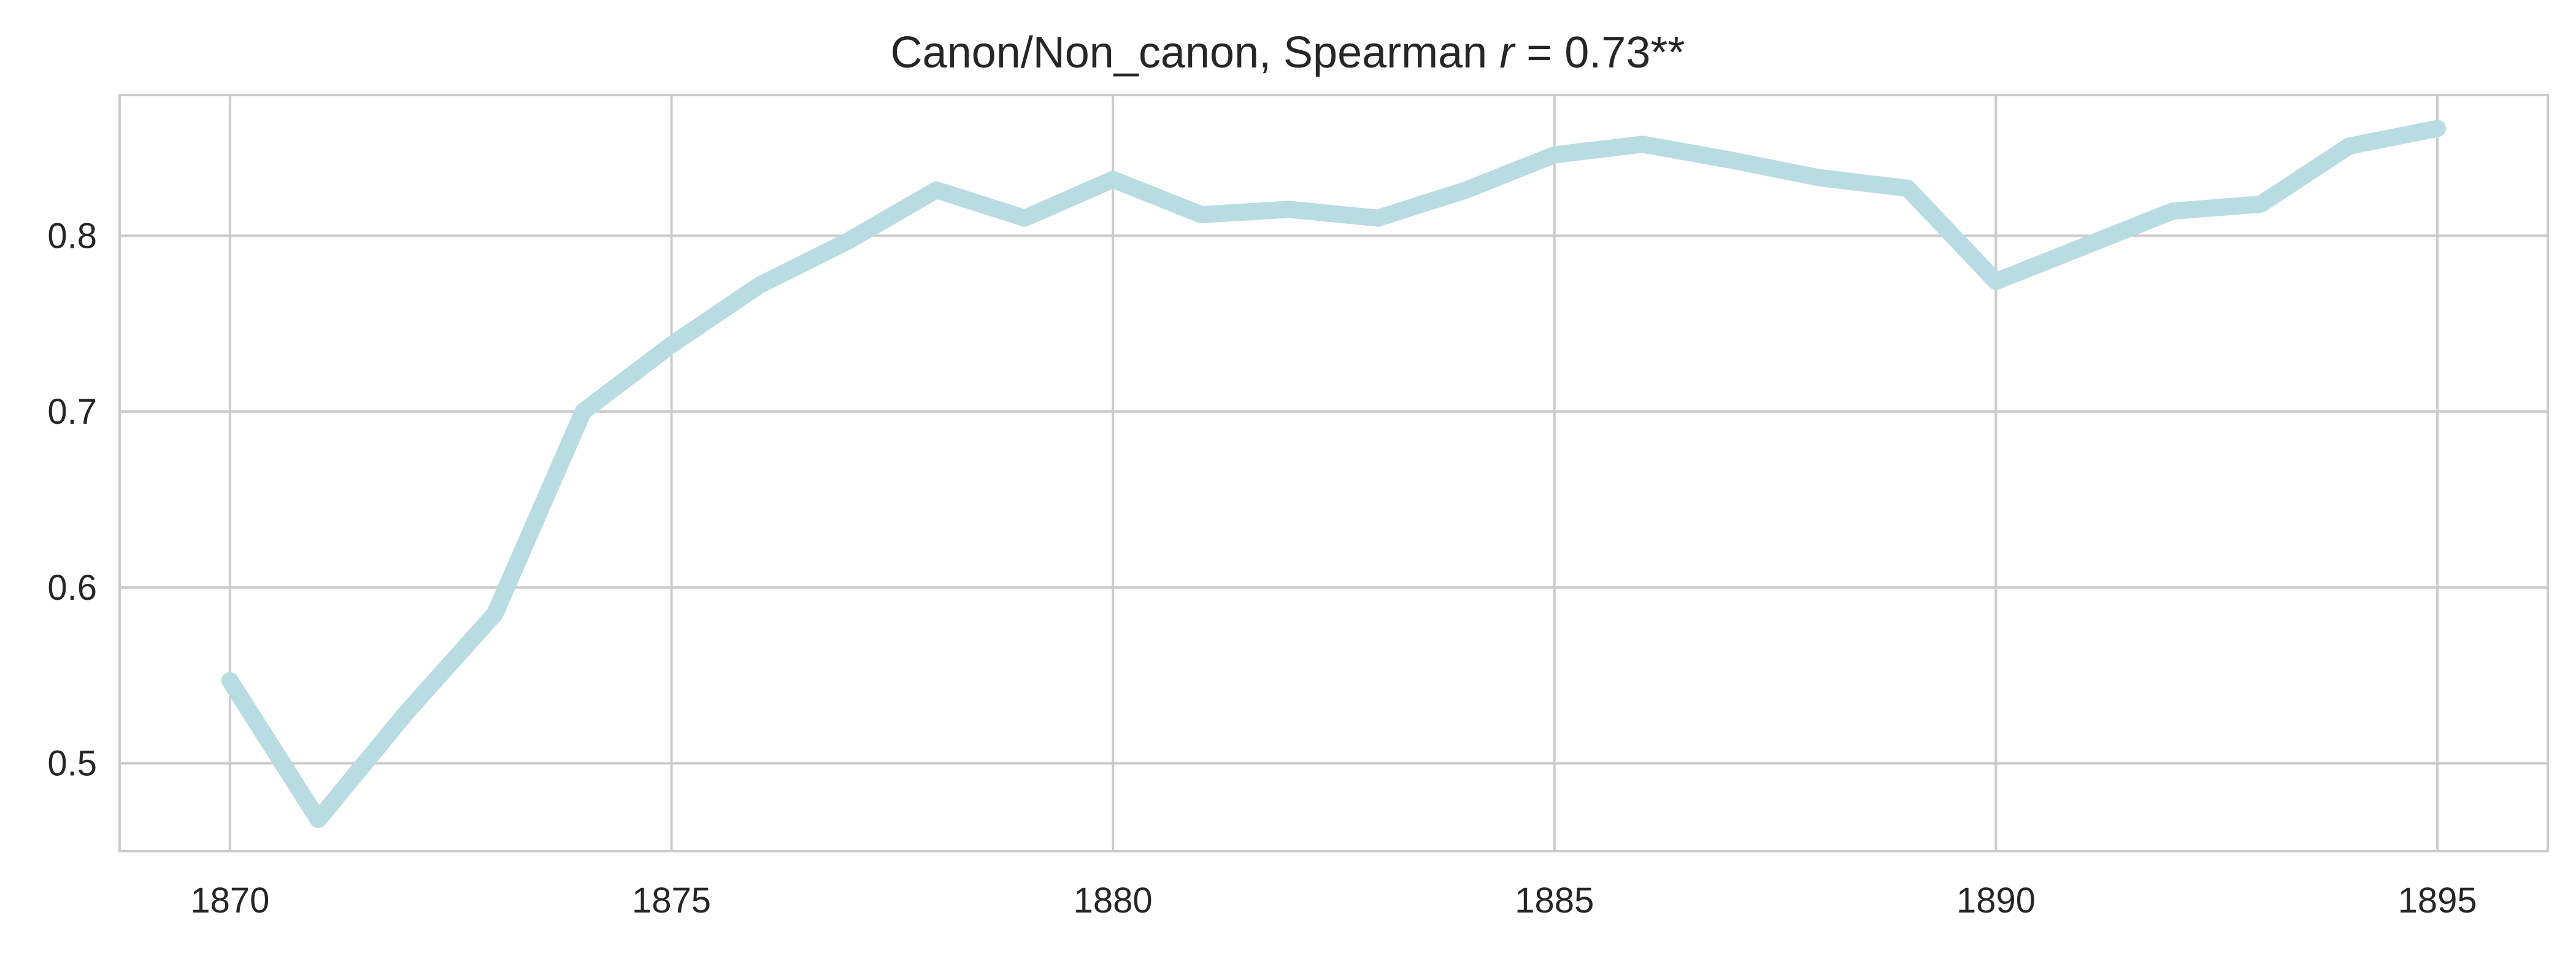  Describe the element at coordinates (72, 499) in the screenshot. I see `y-axis-tick-labels: 0.5 0.6 0.7 0.8` at that location.